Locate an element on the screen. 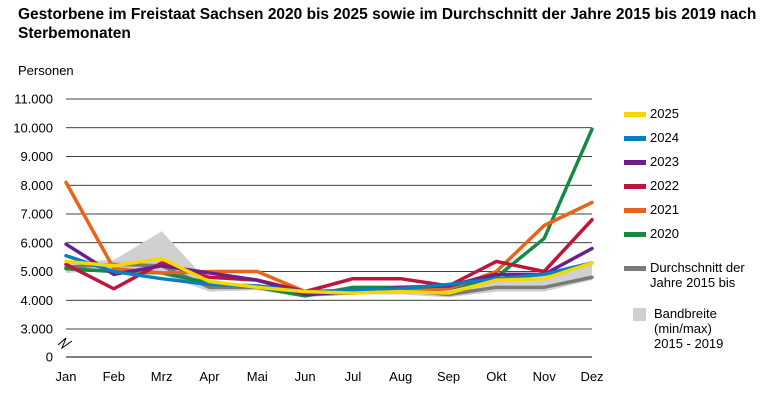 This screenshot has height=403, width=779. x-tick-label: Okt is located at coordinates (496, 376).